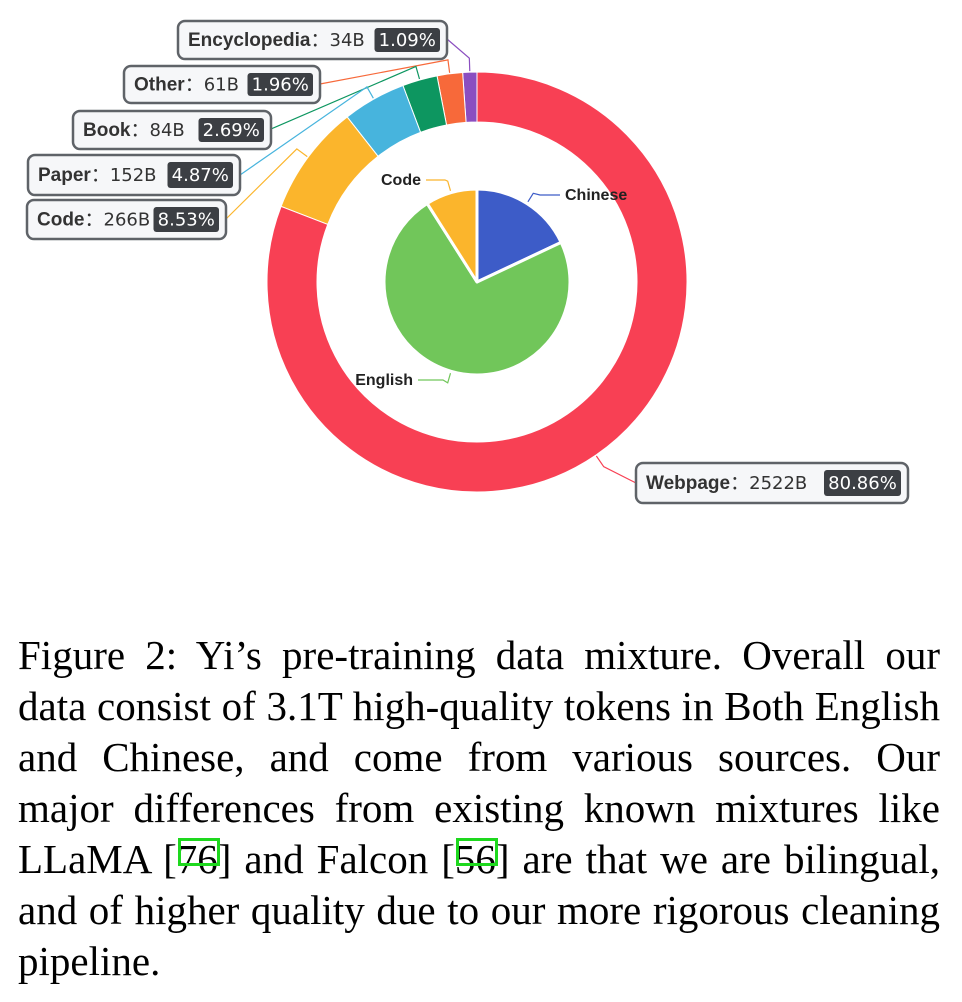 The image size is (962, 1002). I want to click on citation-link-falcon: 56, so click(476, 859).